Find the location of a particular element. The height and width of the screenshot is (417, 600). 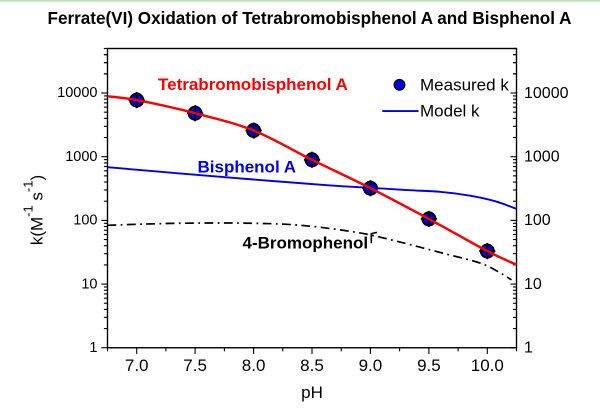

svg-text: 8.0 is located at coordinates (254, 365).